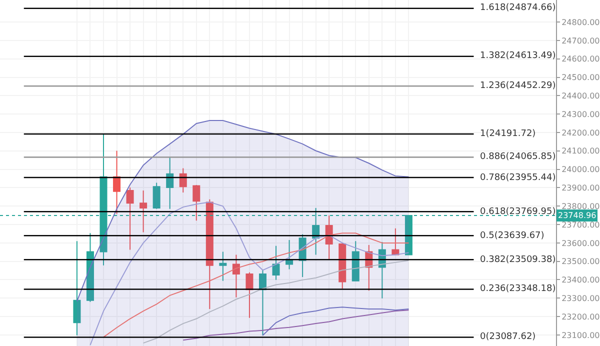 Image resolution: width=600 pixels, height=346 pixels. I want to click on y-tick-label: 23100.00, so click(581, 335).